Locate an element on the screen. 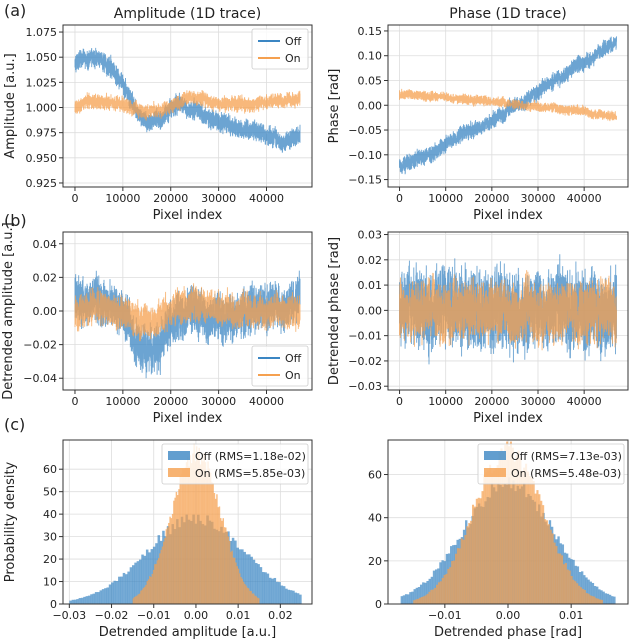  y-tick-label: 0.00 is located at coordinates (45, 311).